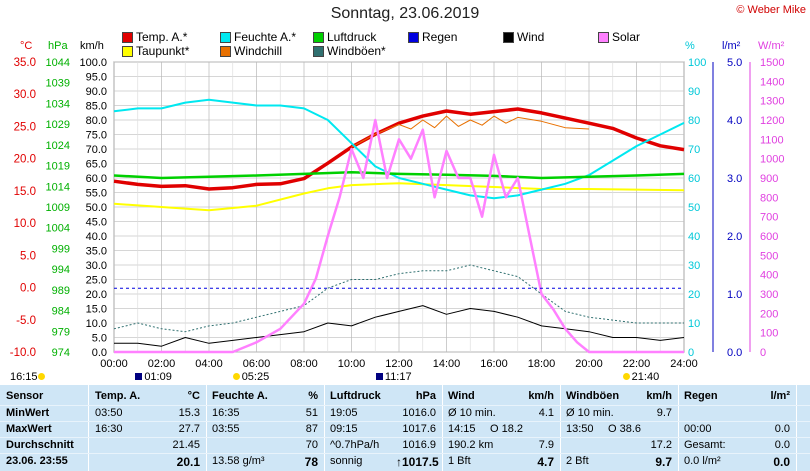 The image size is (810, 471). I want to click on legend-label: Solar, so click(626, 37).